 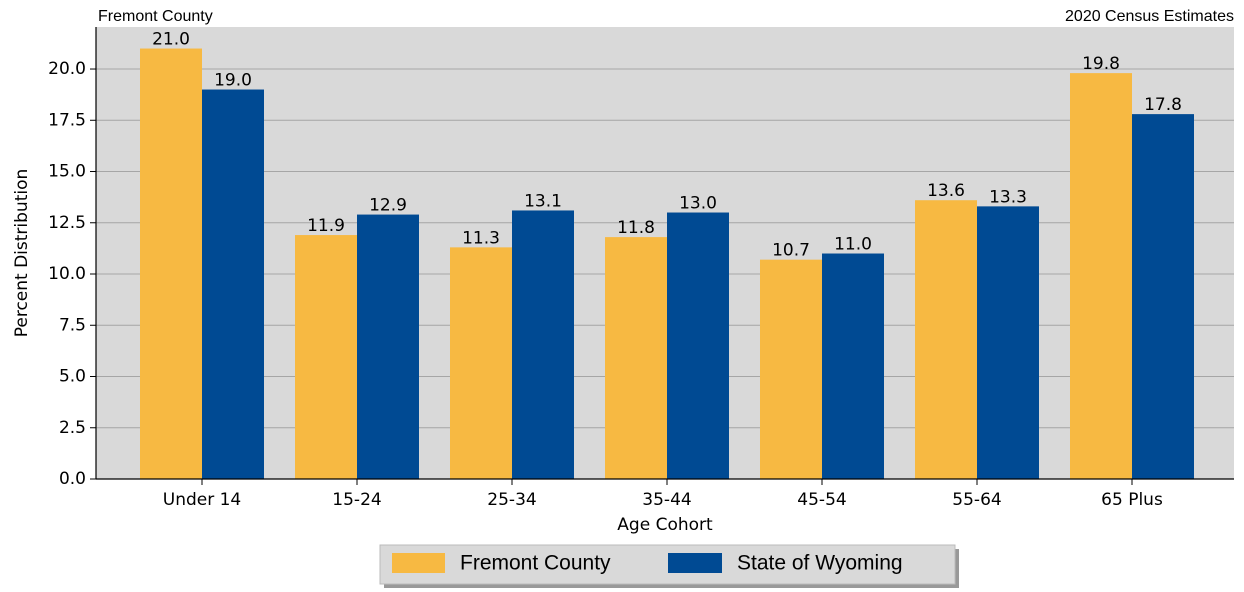 What do you see at coordinates (535, 563) in the screenshot?
I see `legend-label: Fremont County` at bounding box center [535, 563].